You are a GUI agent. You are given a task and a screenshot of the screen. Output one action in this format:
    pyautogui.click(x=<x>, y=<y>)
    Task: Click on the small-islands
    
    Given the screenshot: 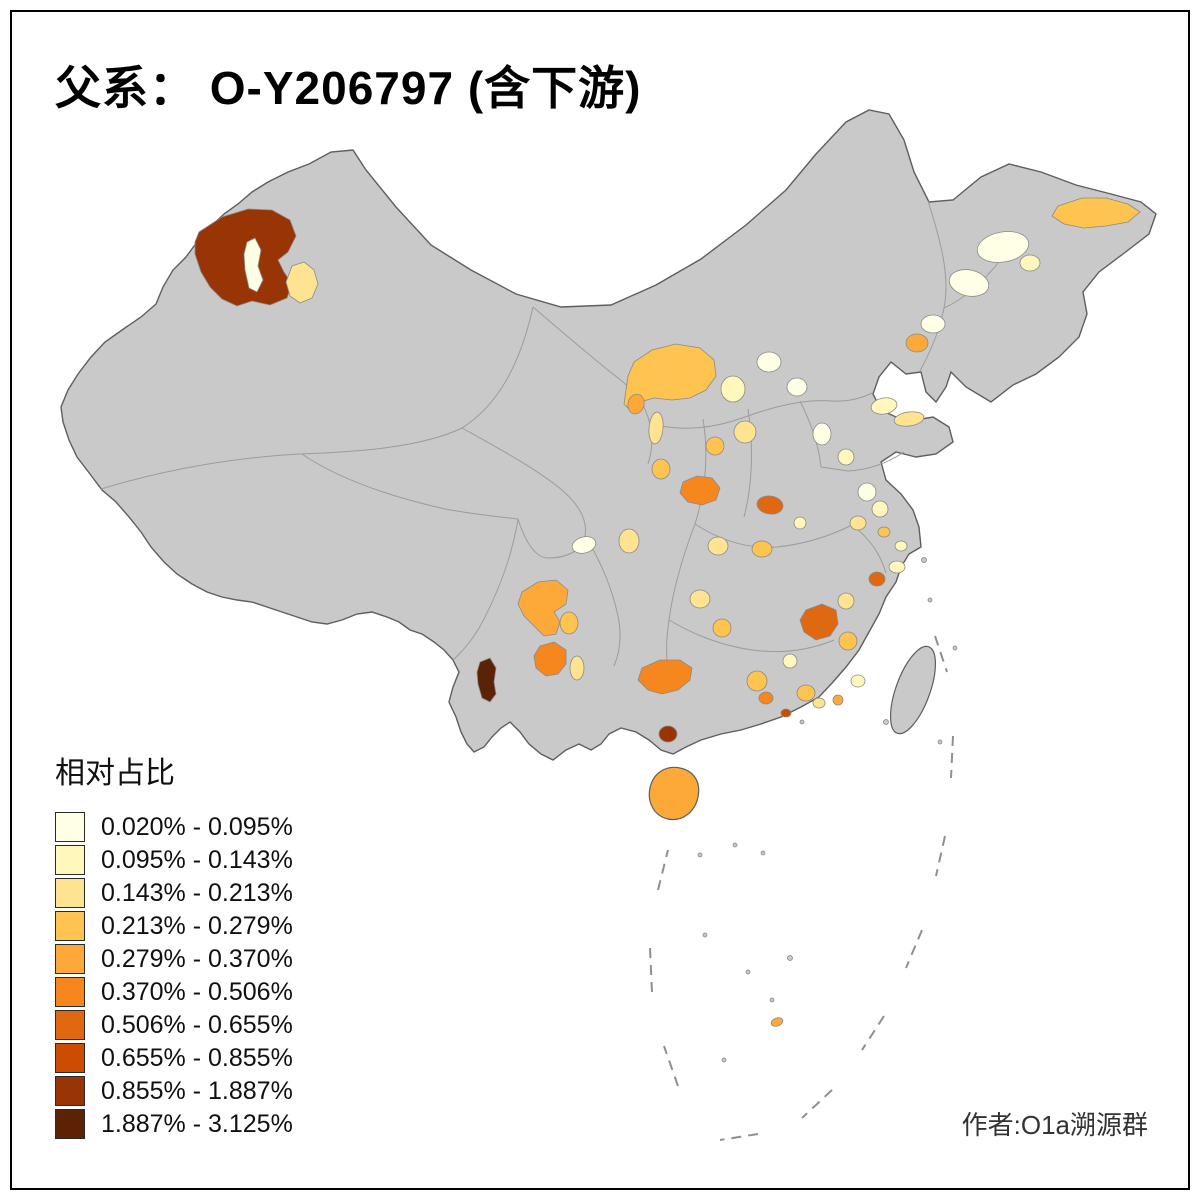 What is the action you would take?
    pyautogui.click(x=827, y=810)
    